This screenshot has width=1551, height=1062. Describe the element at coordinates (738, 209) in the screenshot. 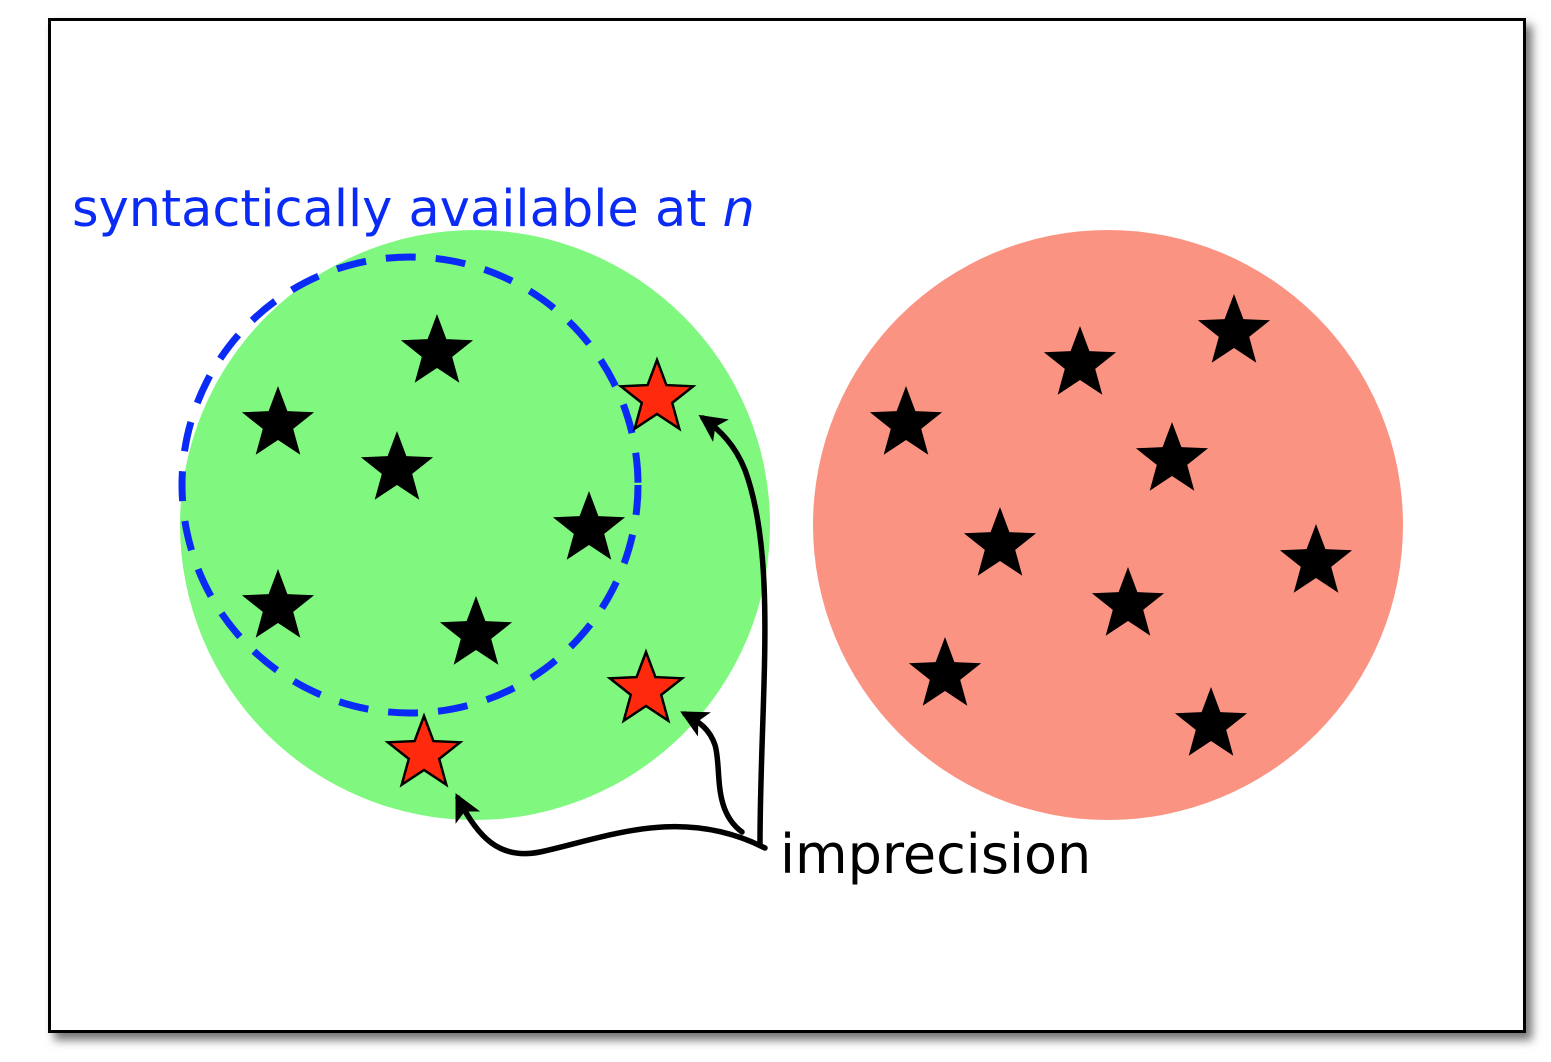

I see `syntactic-label-var: n` at that location.